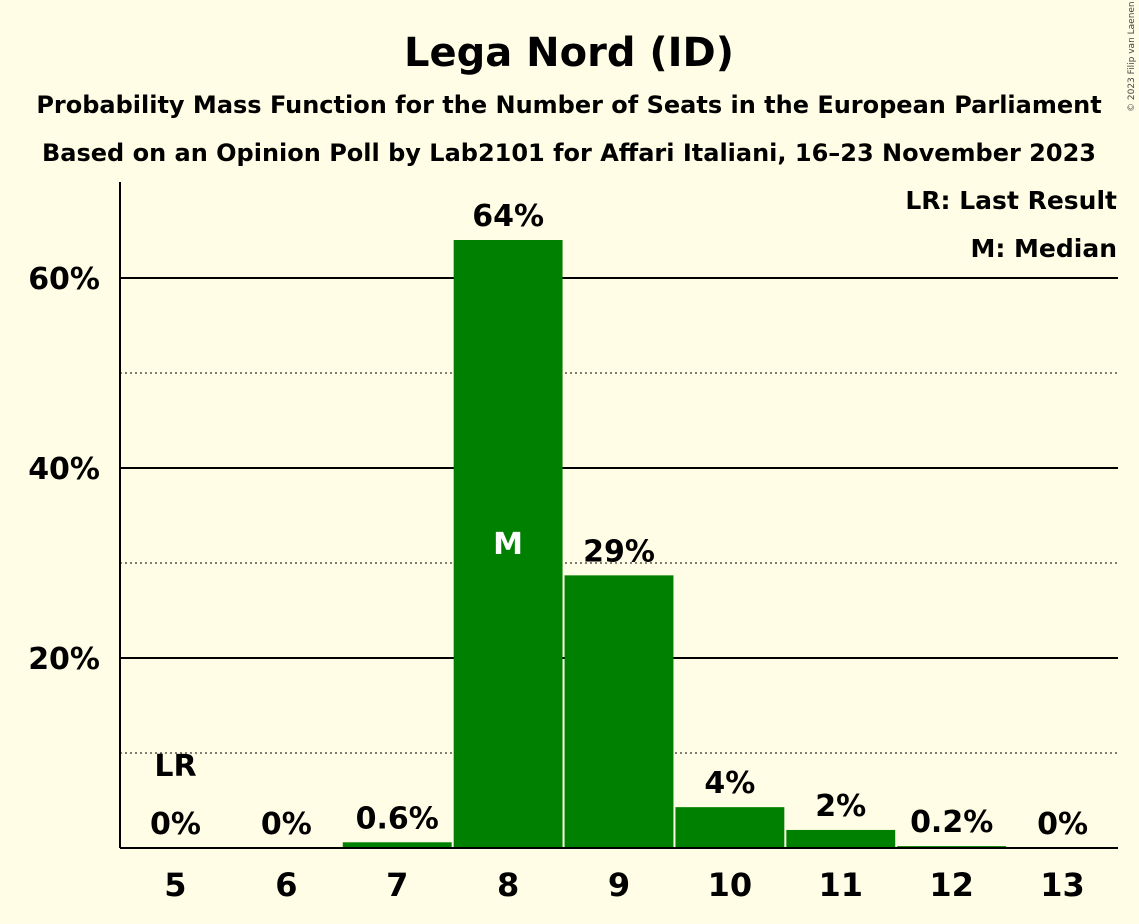 The height and width of the screenshot is (924, 1139). I want to click on x-tick-label: 7, so click(397, 885).